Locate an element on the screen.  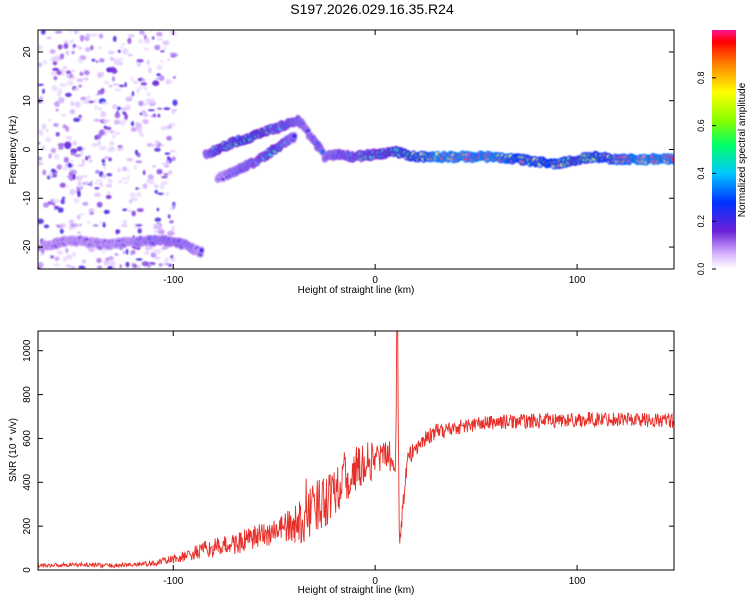
colorbar-tick-label: 0.0 is located at coordinates (701, 269).